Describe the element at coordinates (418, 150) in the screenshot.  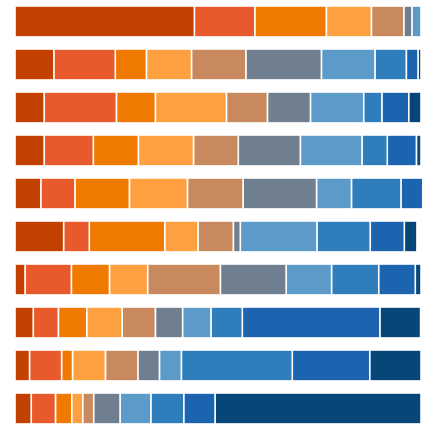
I see `bar-segment-row4-s10` at that location.